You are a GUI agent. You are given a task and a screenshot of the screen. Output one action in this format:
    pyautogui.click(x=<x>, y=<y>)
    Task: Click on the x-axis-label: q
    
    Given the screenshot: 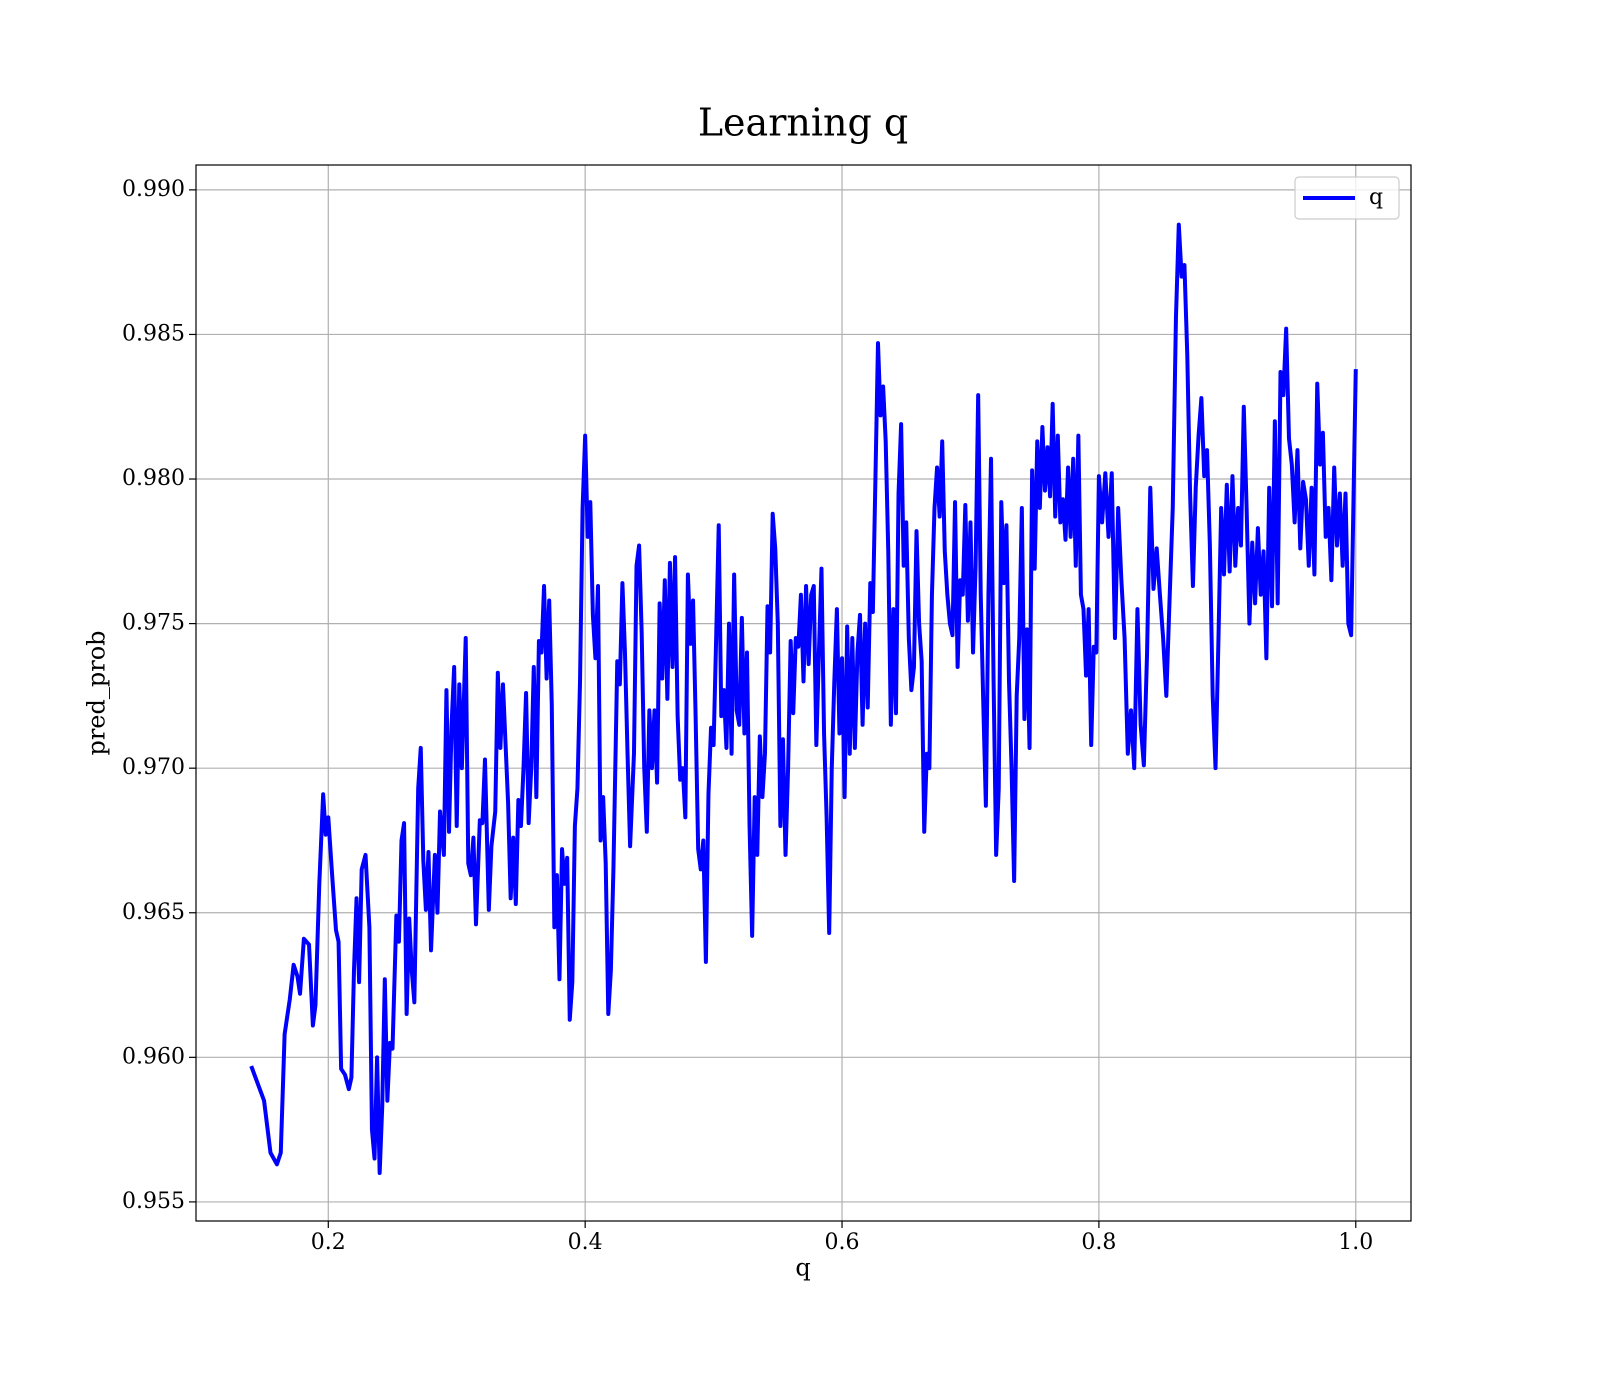 What is the action you would take?
    pyautogui.click(x=802, y=1268)
    